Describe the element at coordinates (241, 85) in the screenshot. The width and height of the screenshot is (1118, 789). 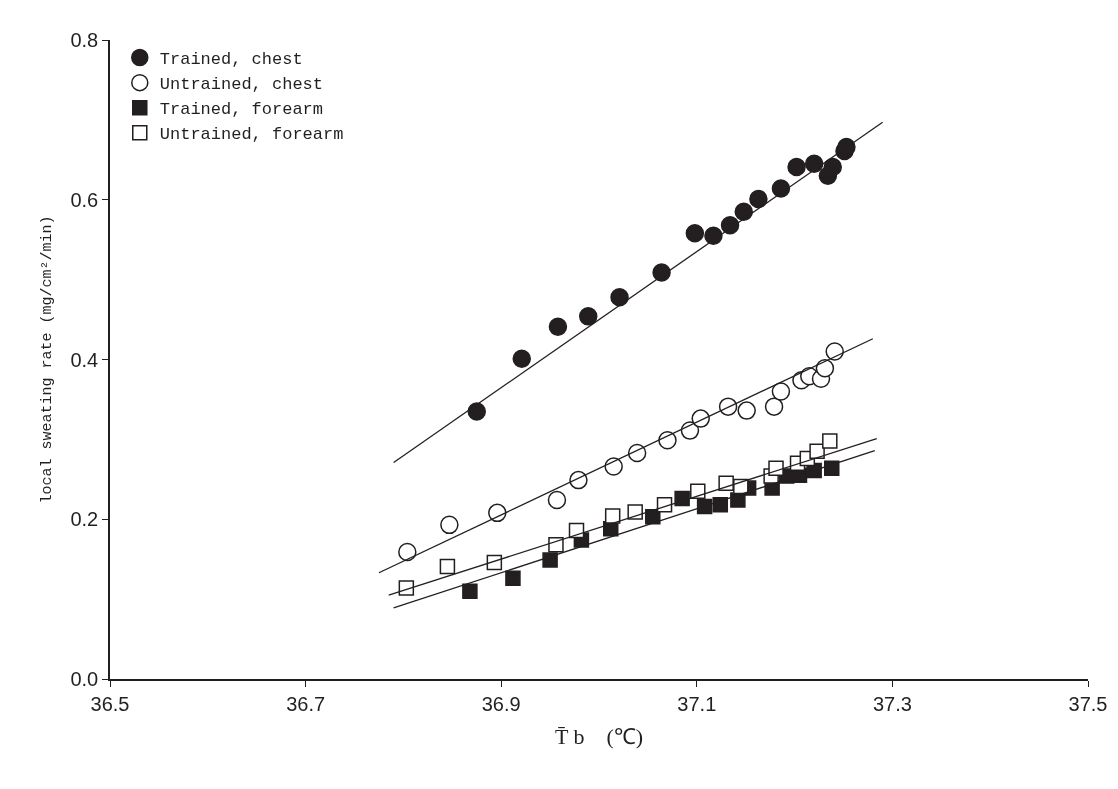
I see `legend-label: Untrained, chest` at that location.